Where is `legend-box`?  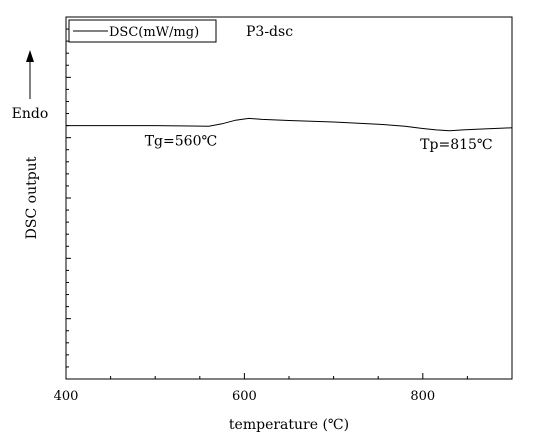
legend-box is located at coordinates (142, 31).